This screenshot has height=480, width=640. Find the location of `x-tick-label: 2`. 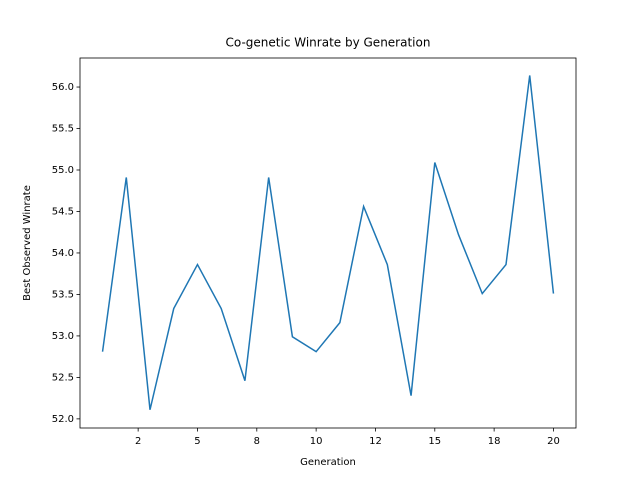

x-tick-label: 2 is located at coordinates (138, 441).